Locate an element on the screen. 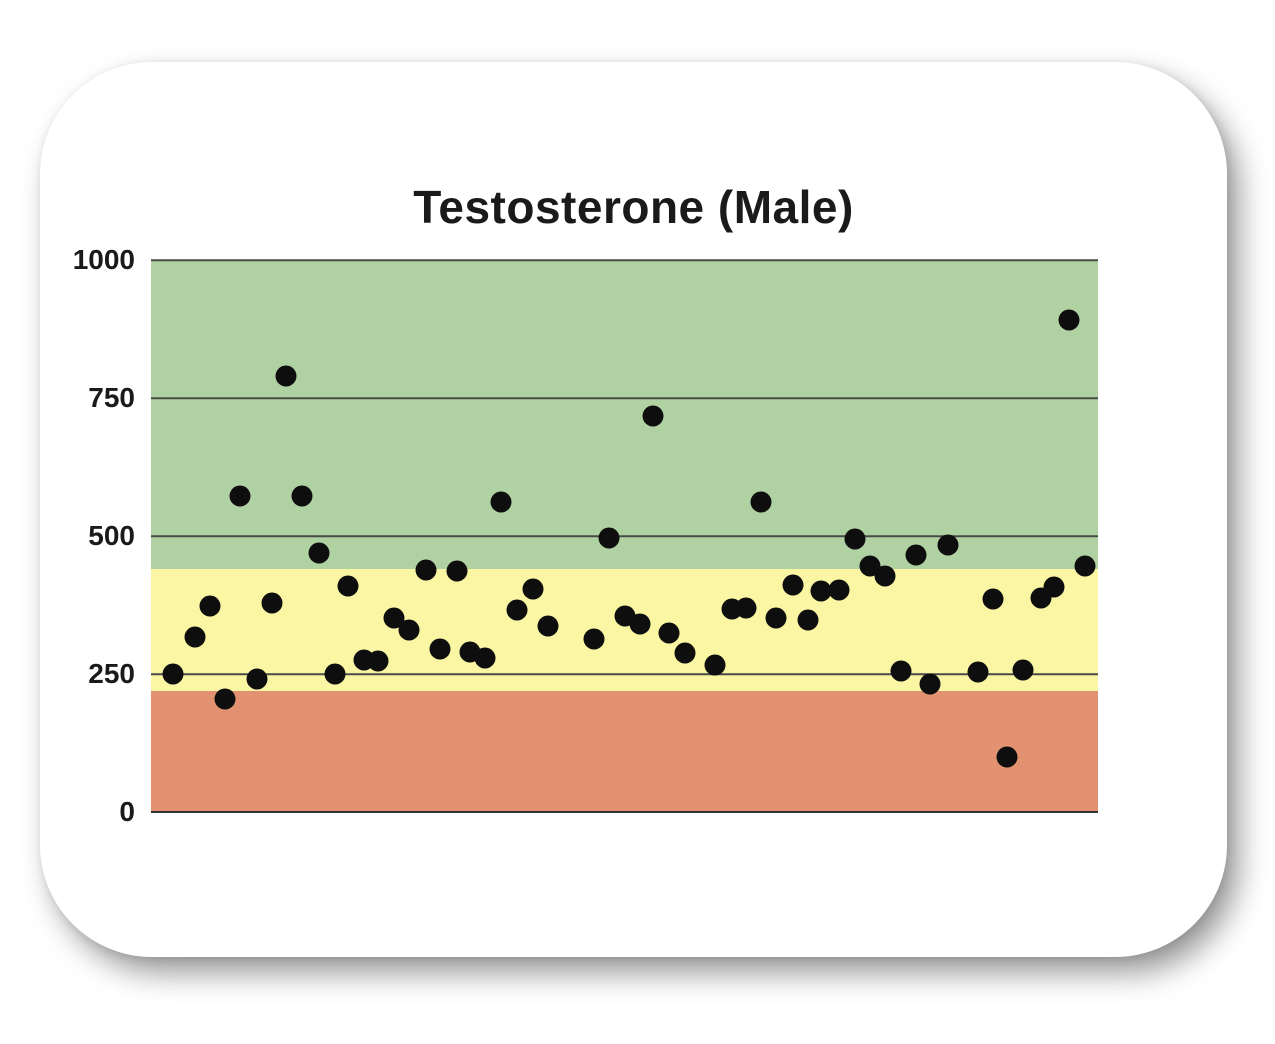 The image size is (1275, 1044). y-tick-label-0: 0 is located at coordinates (127, 811).